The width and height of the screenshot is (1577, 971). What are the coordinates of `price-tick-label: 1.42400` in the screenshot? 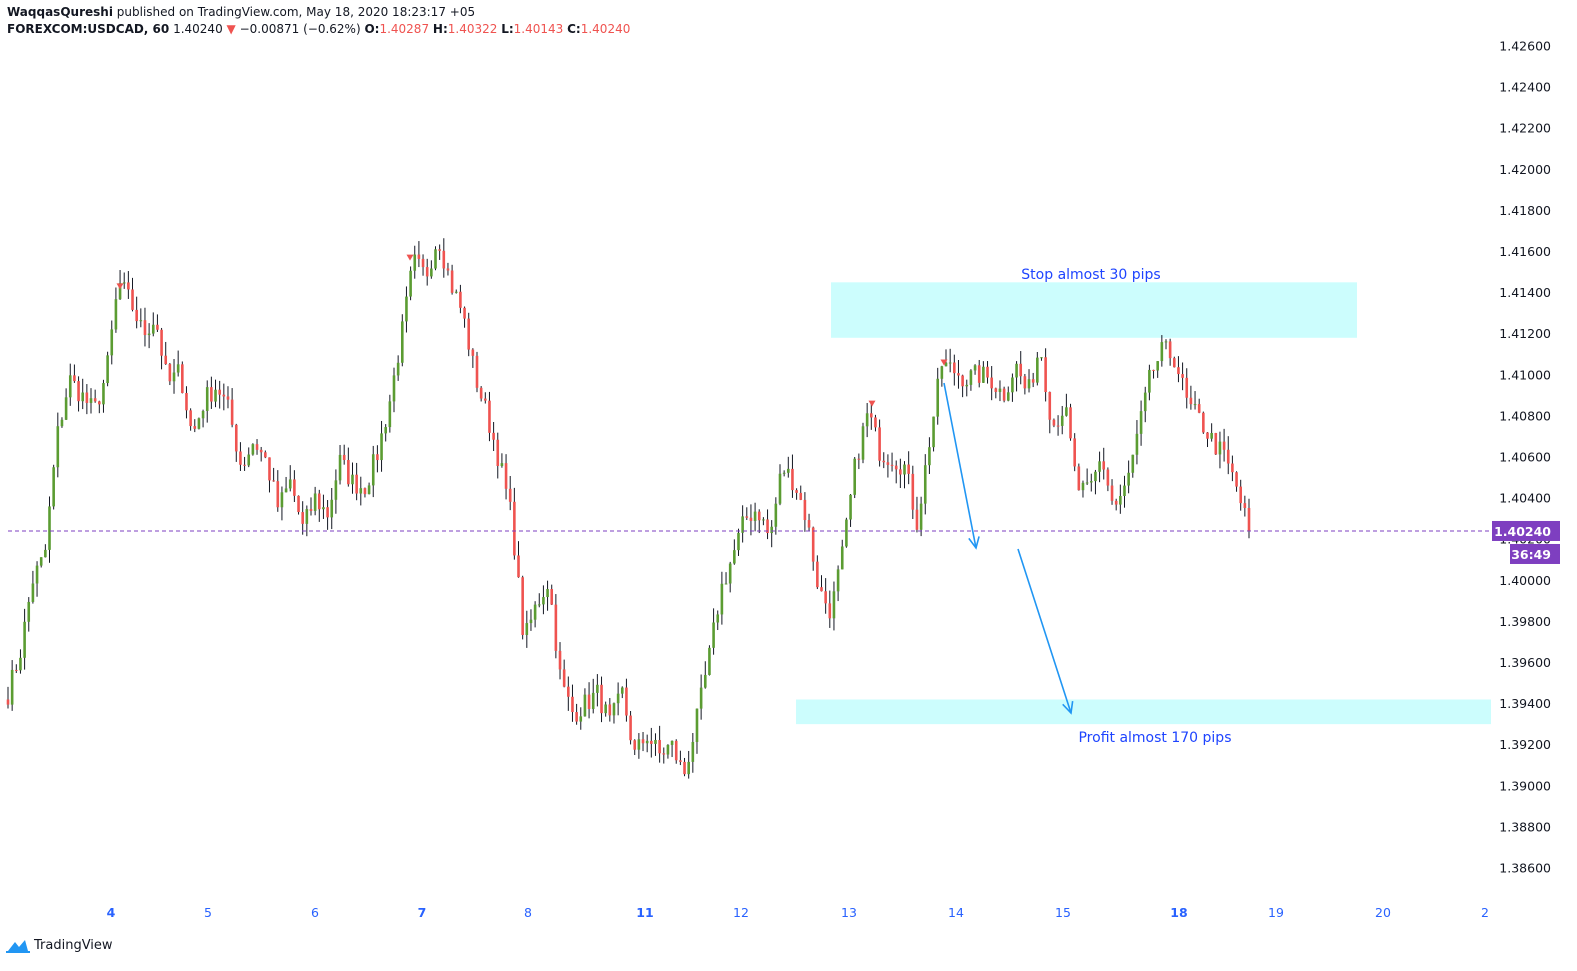 It's located at (1525, 87).